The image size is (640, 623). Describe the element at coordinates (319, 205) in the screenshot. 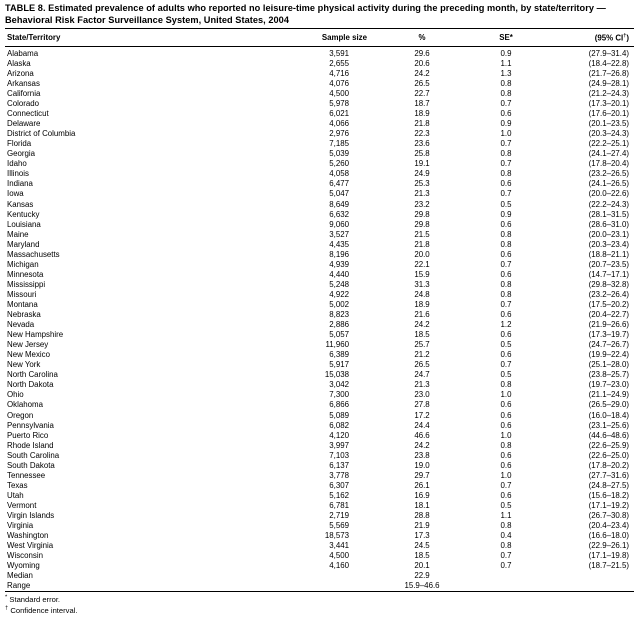

I see `table-row: Kansas 8,649 23.2 0.5 (22.2–24.3)` at that location.